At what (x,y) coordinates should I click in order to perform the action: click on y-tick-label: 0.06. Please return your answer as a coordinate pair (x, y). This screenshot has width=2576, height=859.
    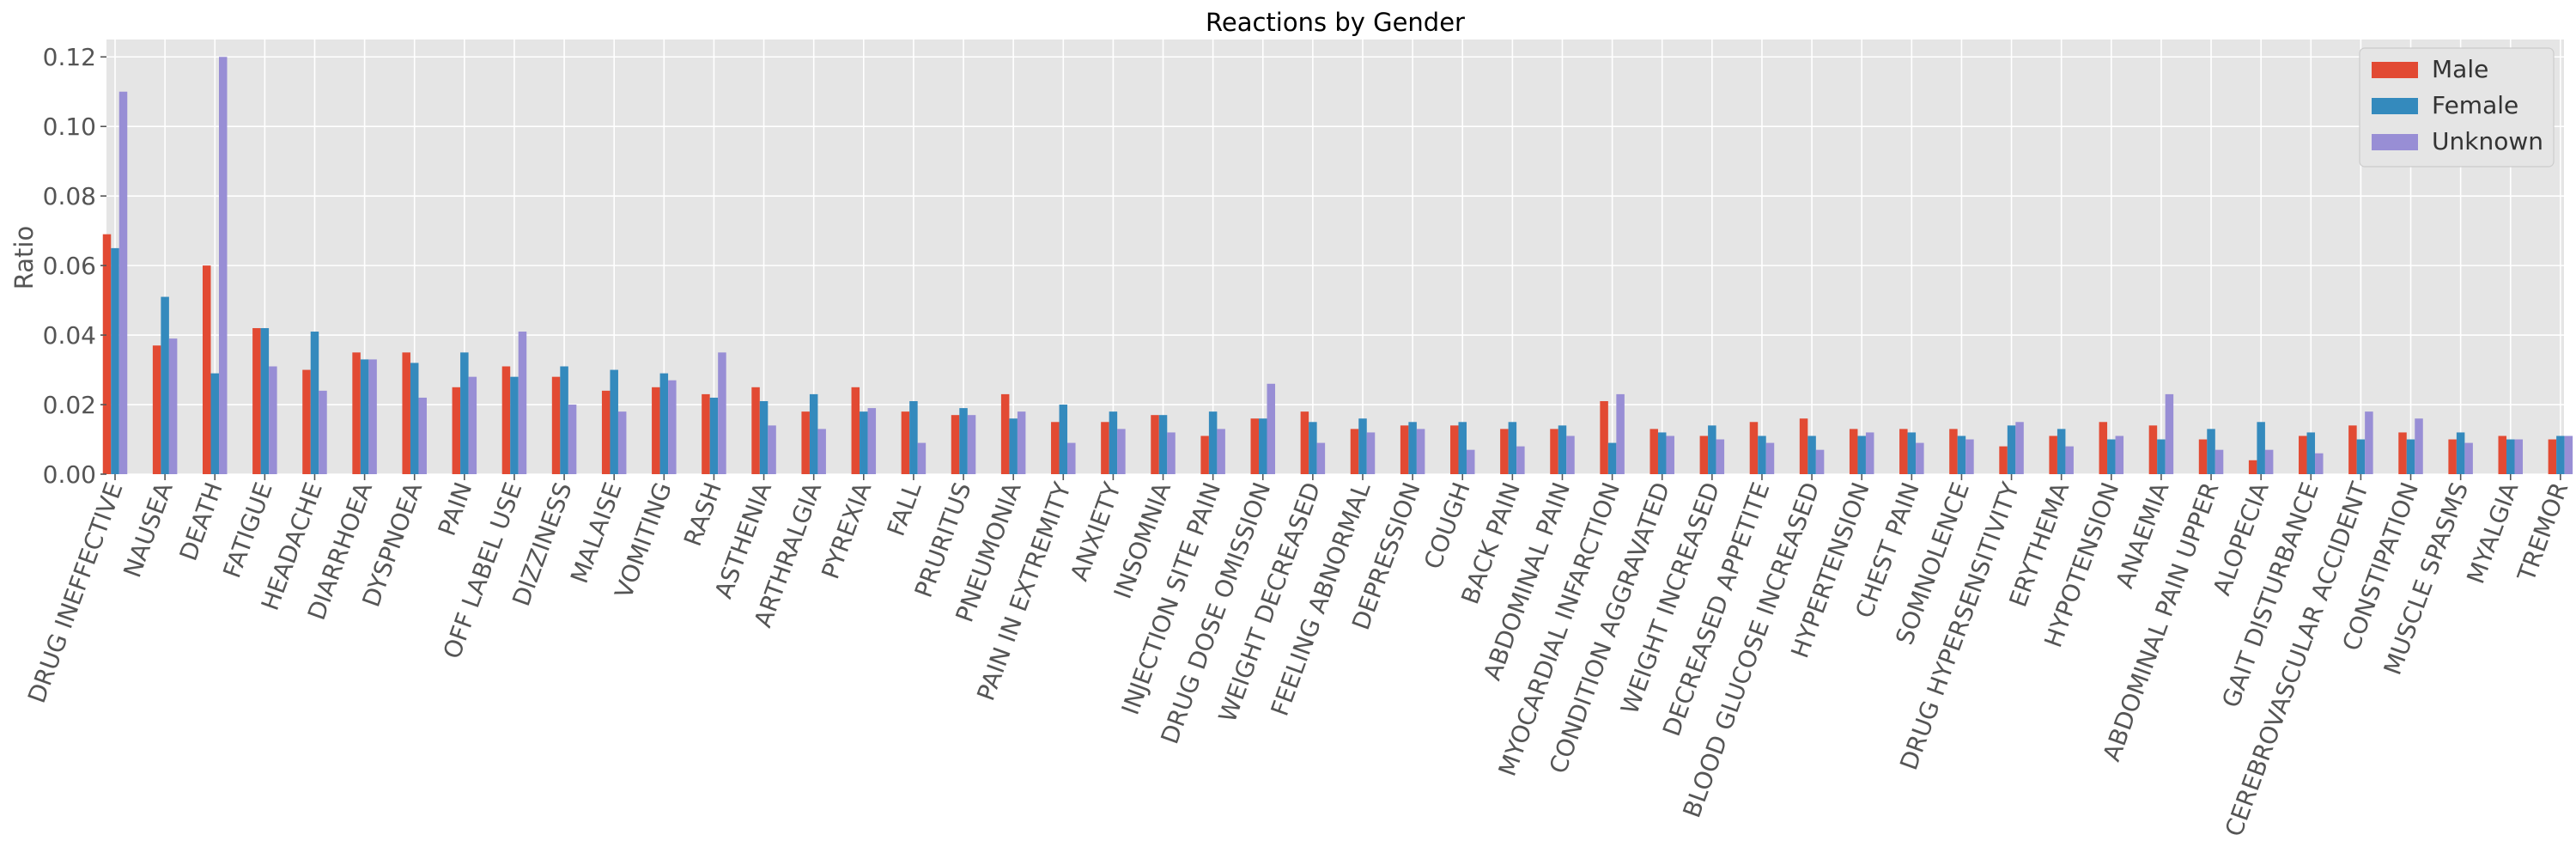
    Looking at the image, I should click on (69, 266).